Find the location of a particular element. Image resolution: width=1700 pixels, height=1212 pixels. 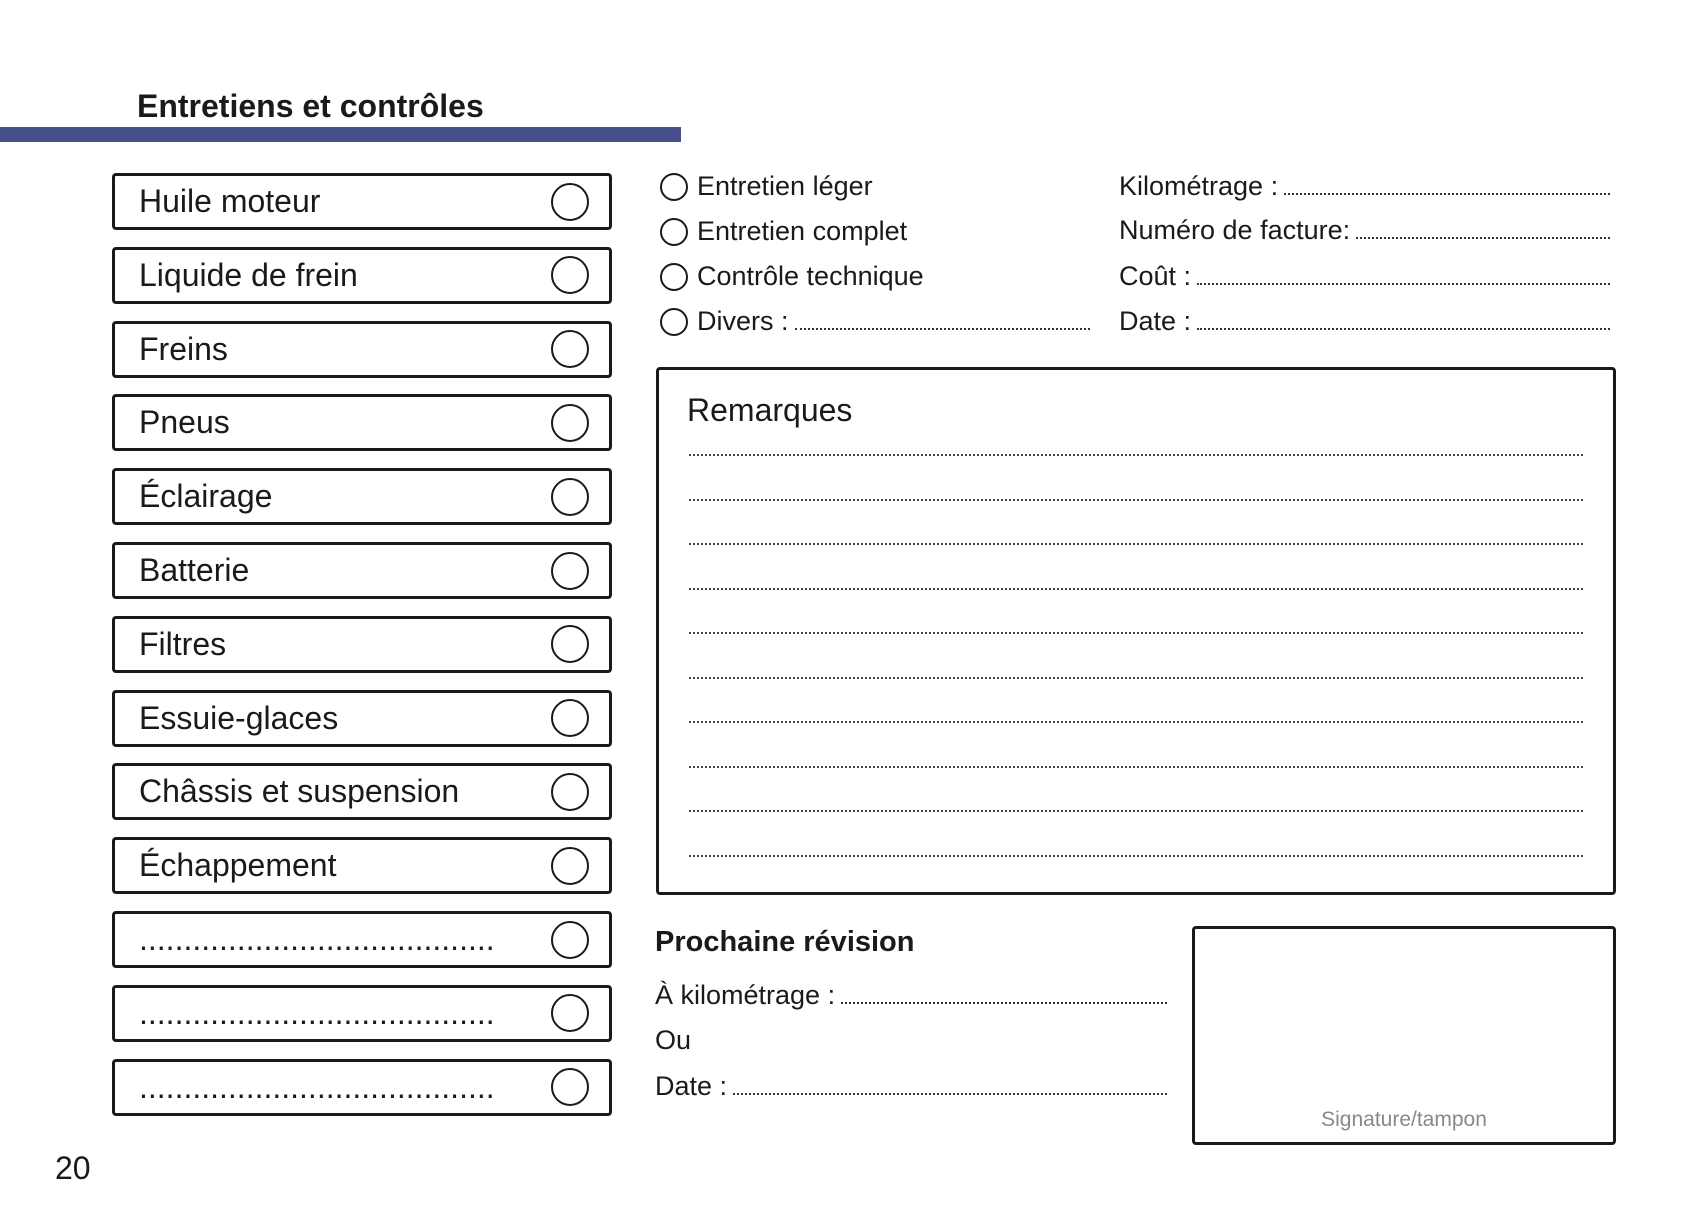

checklist-item-label: Freins is located at coordinates (183, 348).